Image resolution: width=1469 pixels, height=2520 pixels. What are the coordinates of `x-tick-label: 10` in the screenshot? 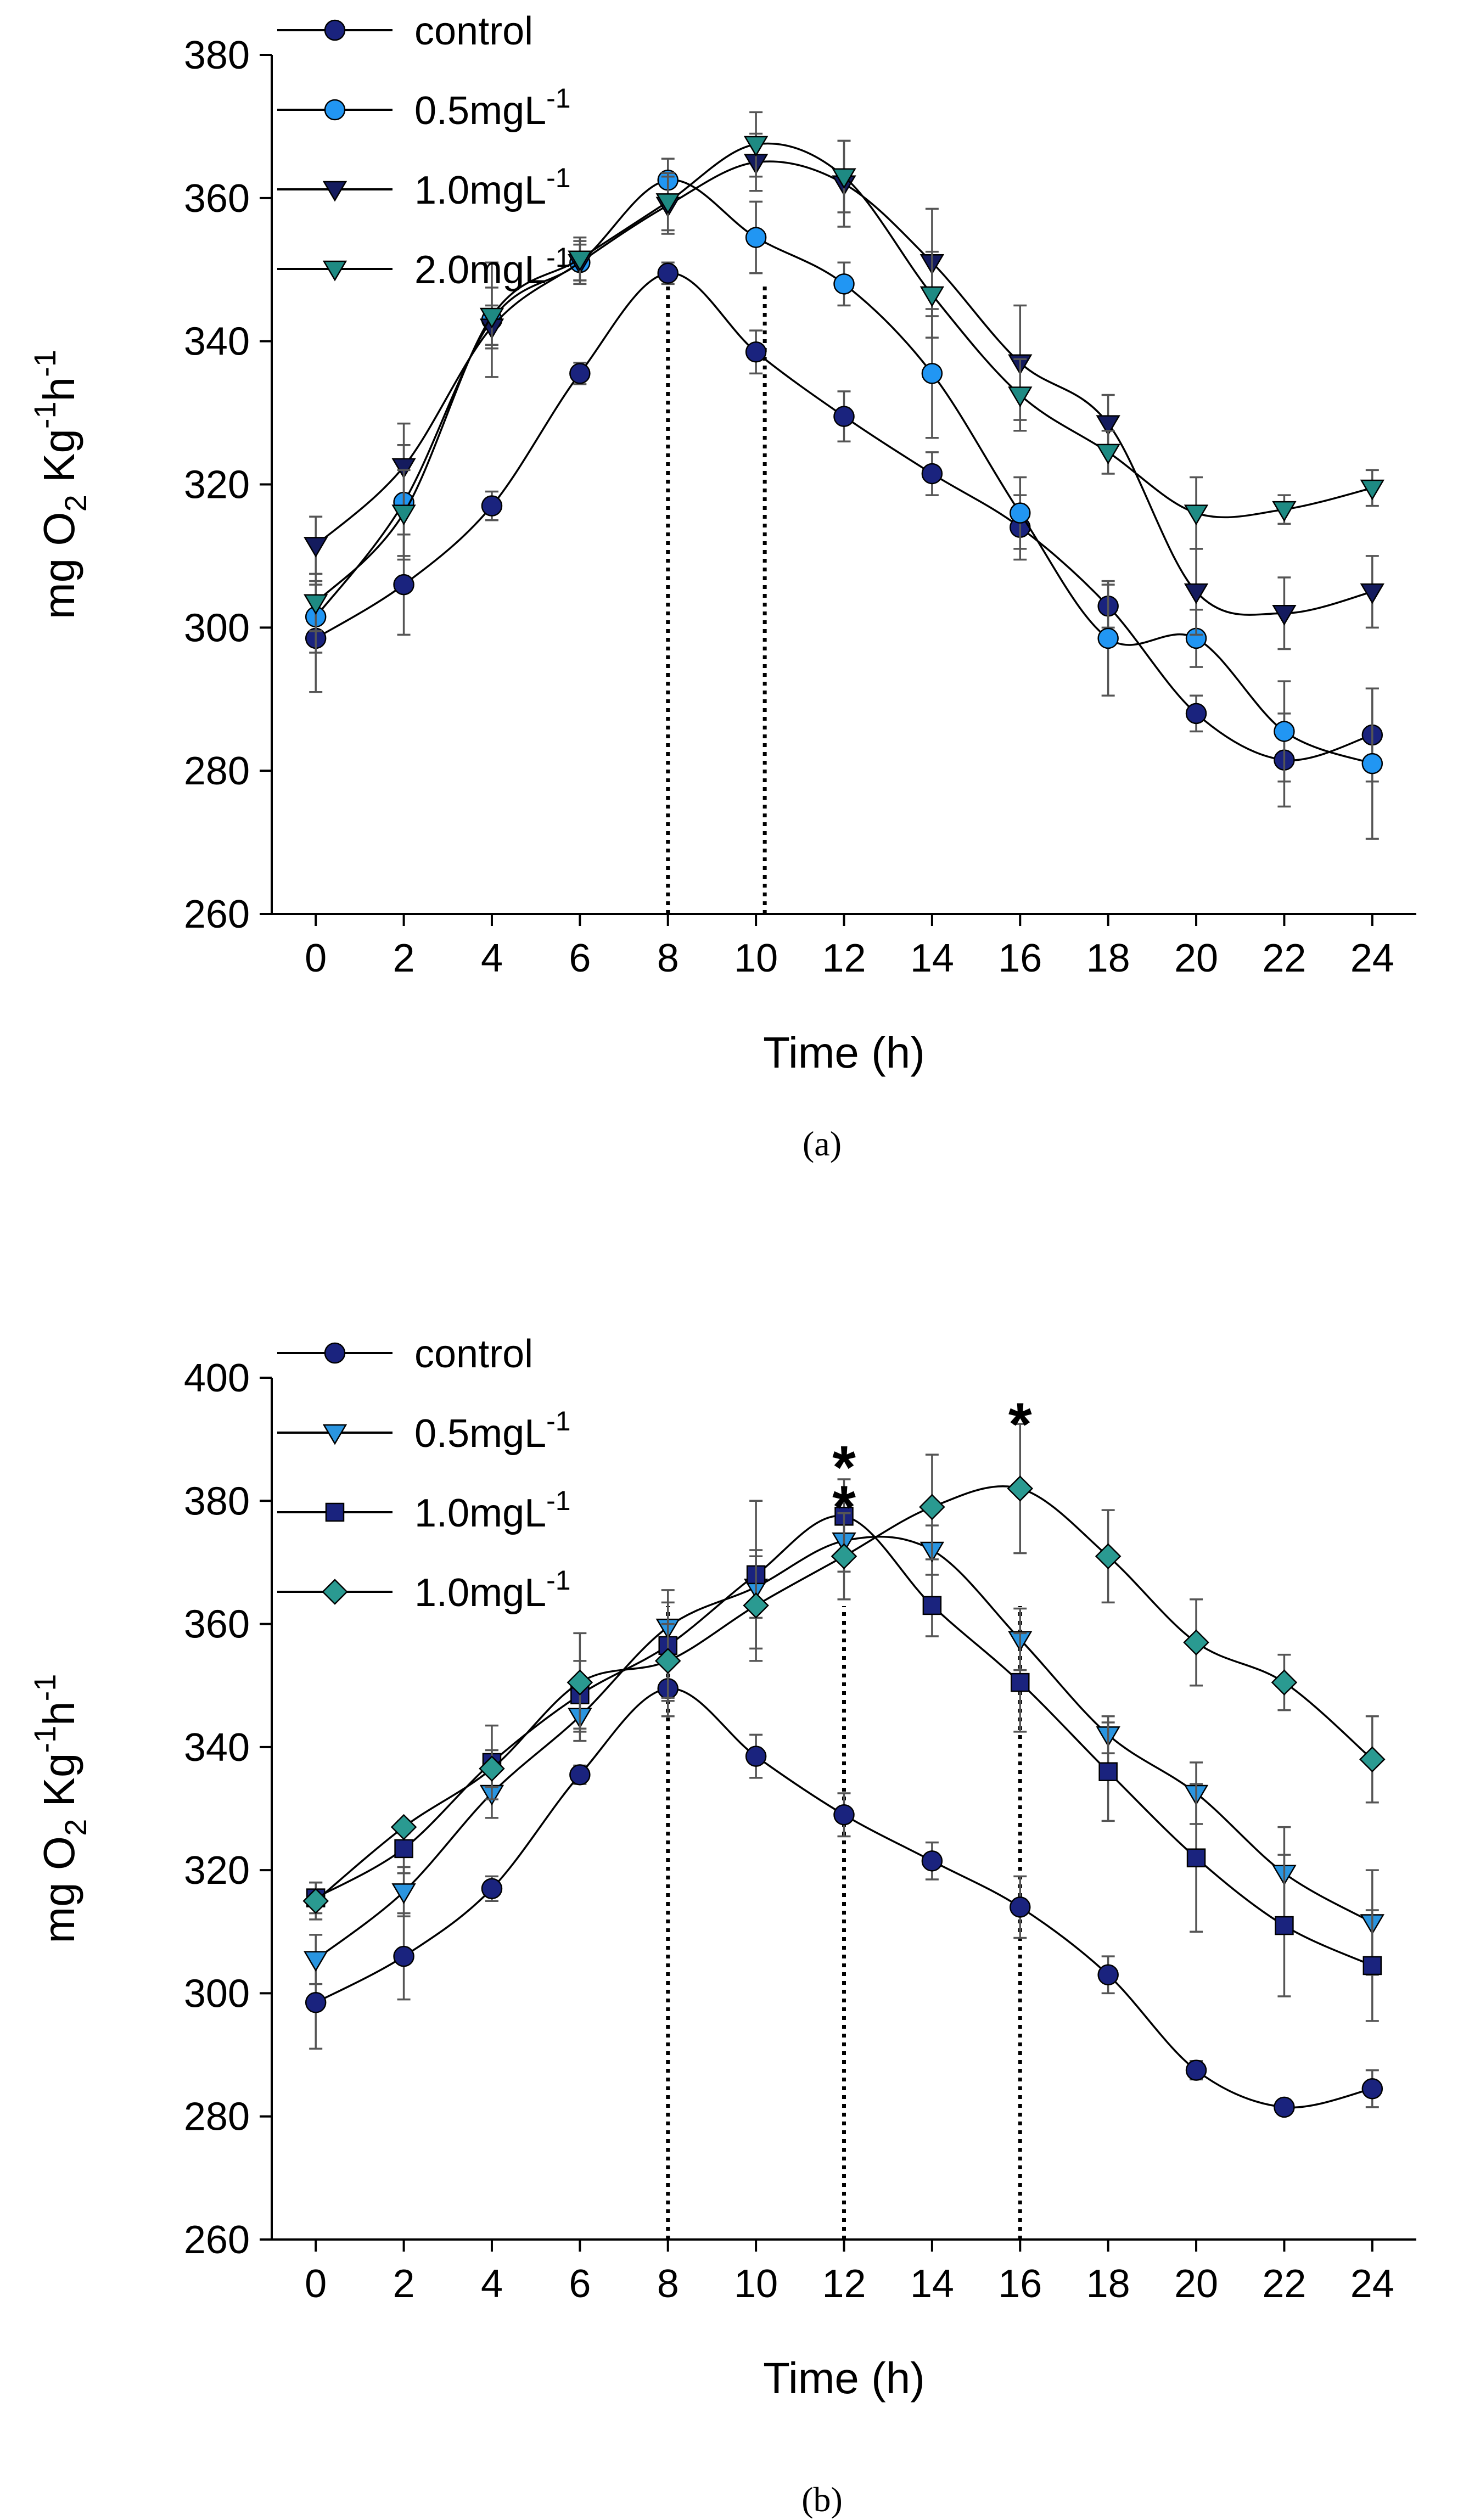 It's located at (756, 958).